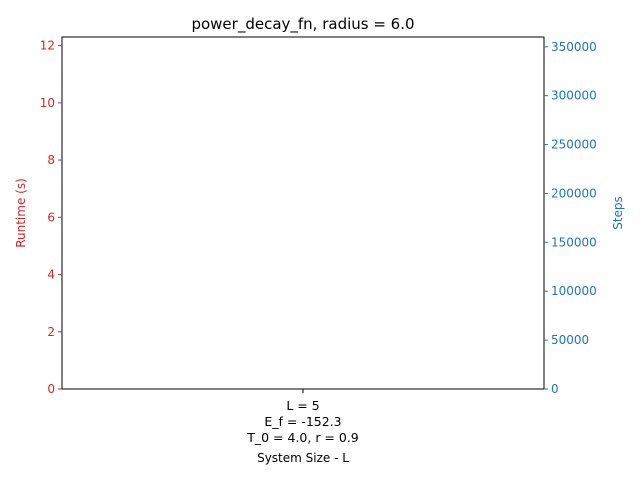 The image size is (640, 480). I want to click on right-y-tick-label: 100000, so click(574, 291).